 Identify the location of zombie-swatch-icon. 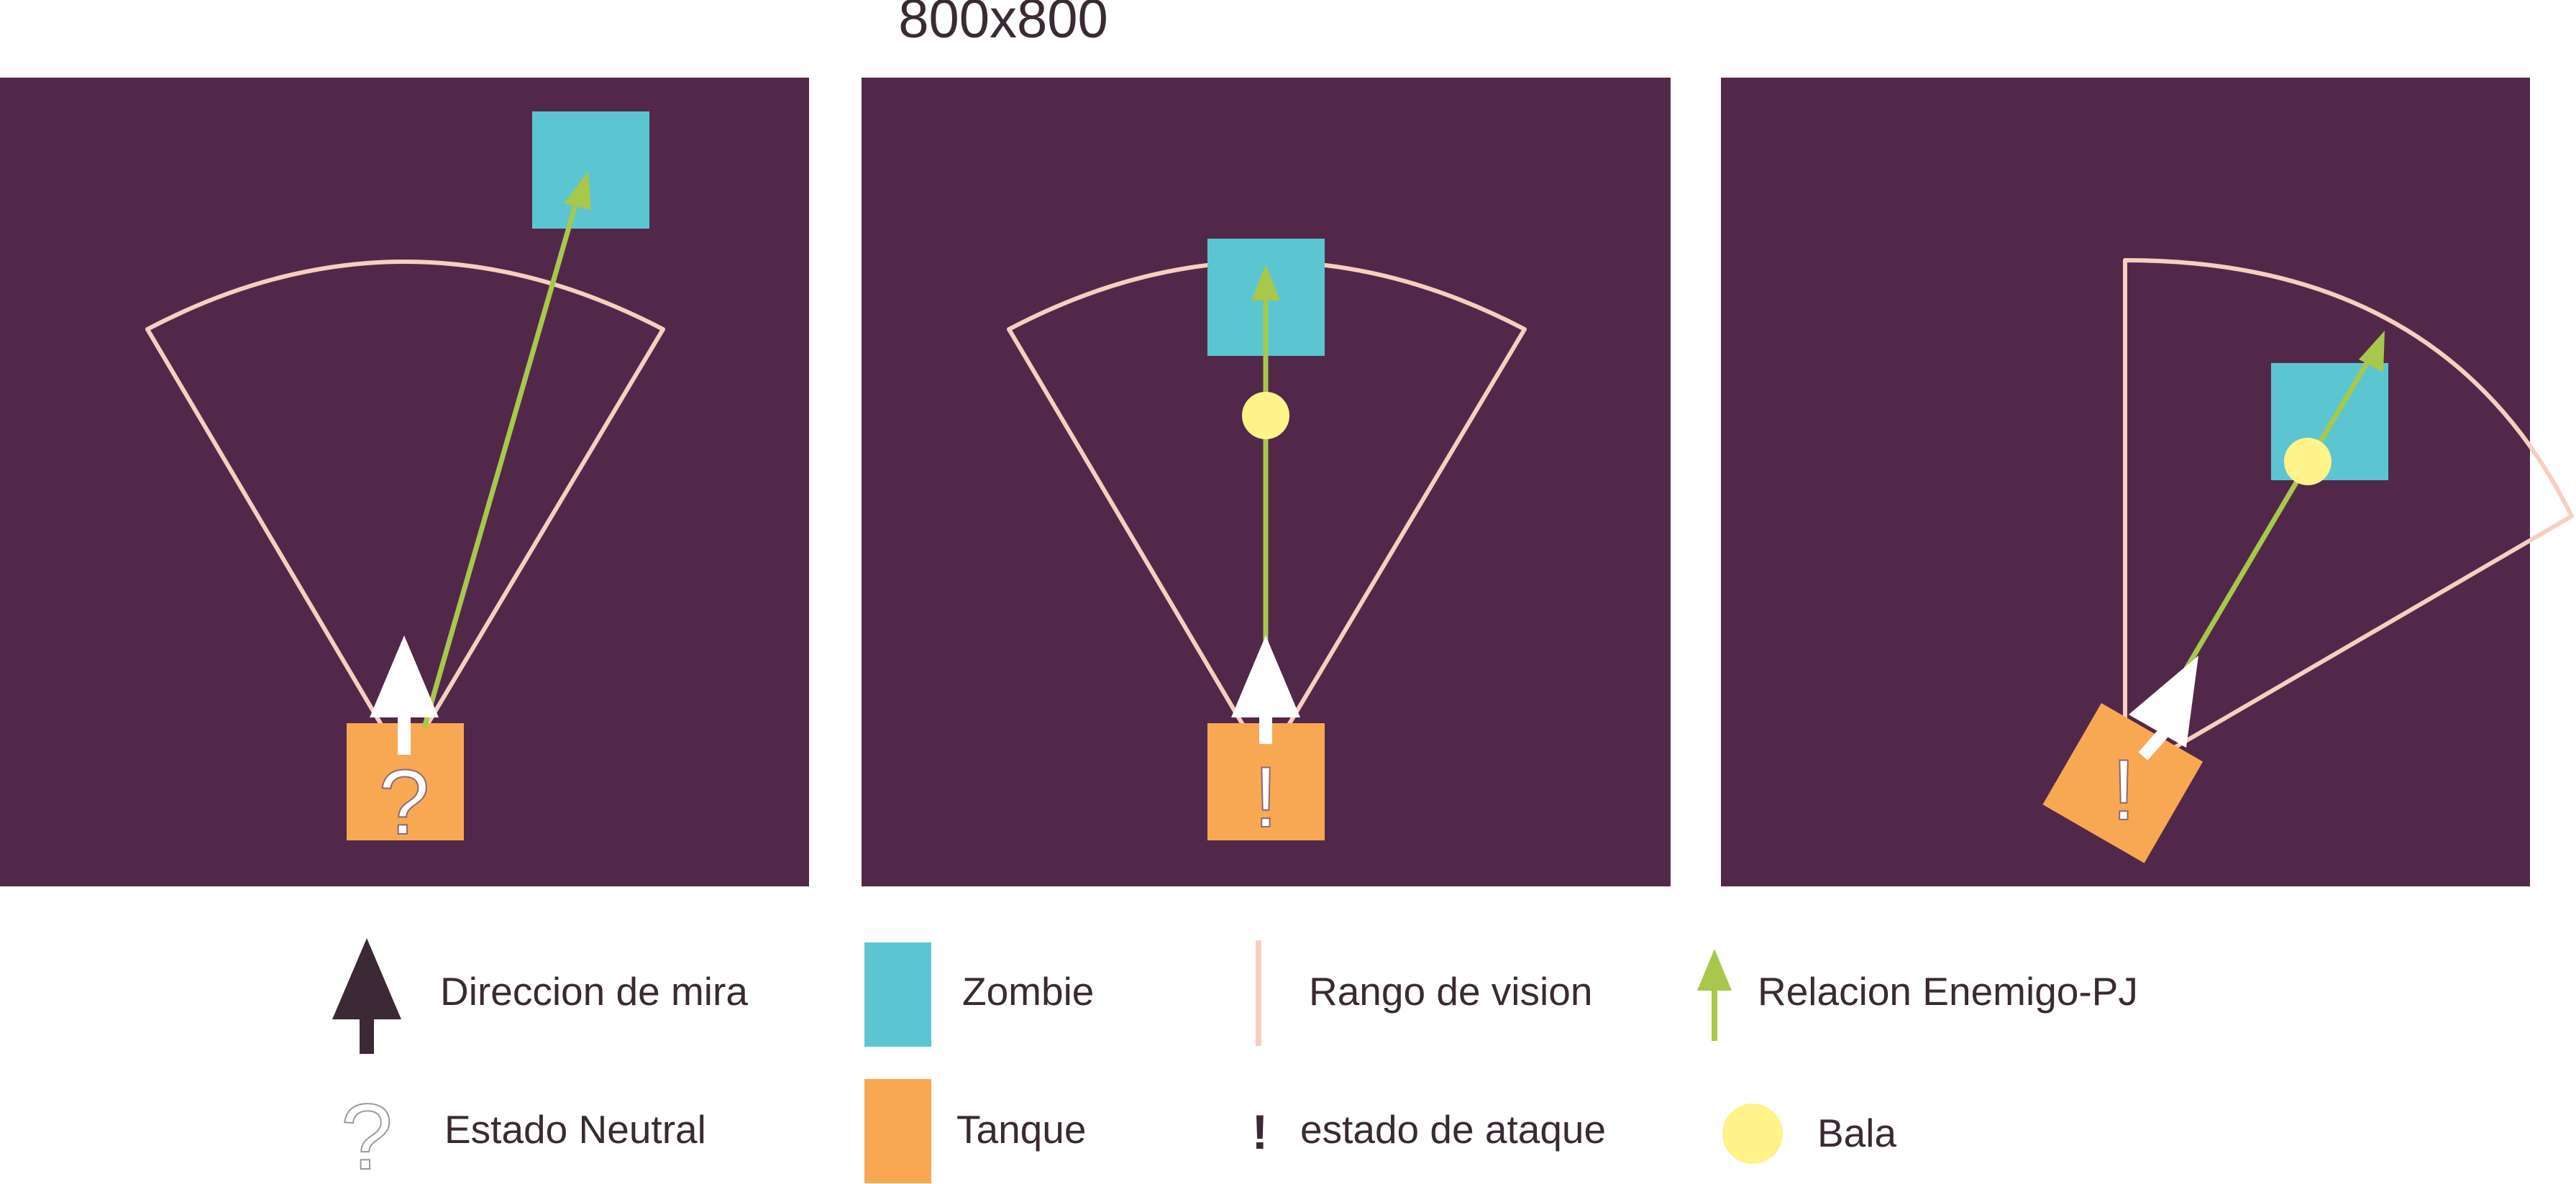
(897, 995).